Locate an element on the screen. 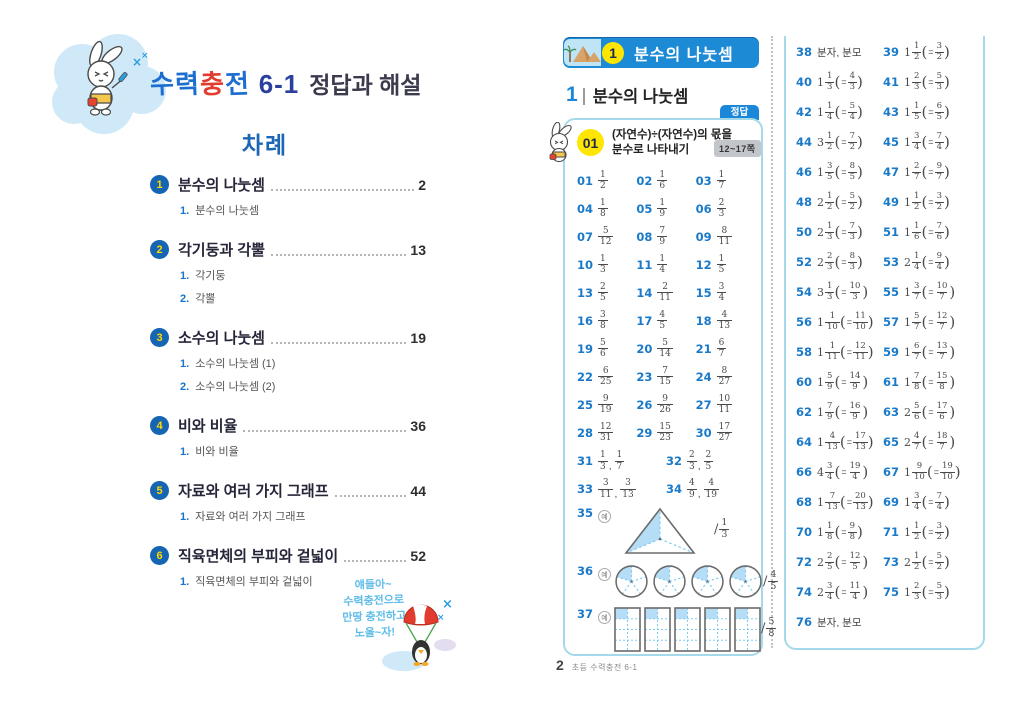  fraction: 15 23 is located at coordinates (665, 432).